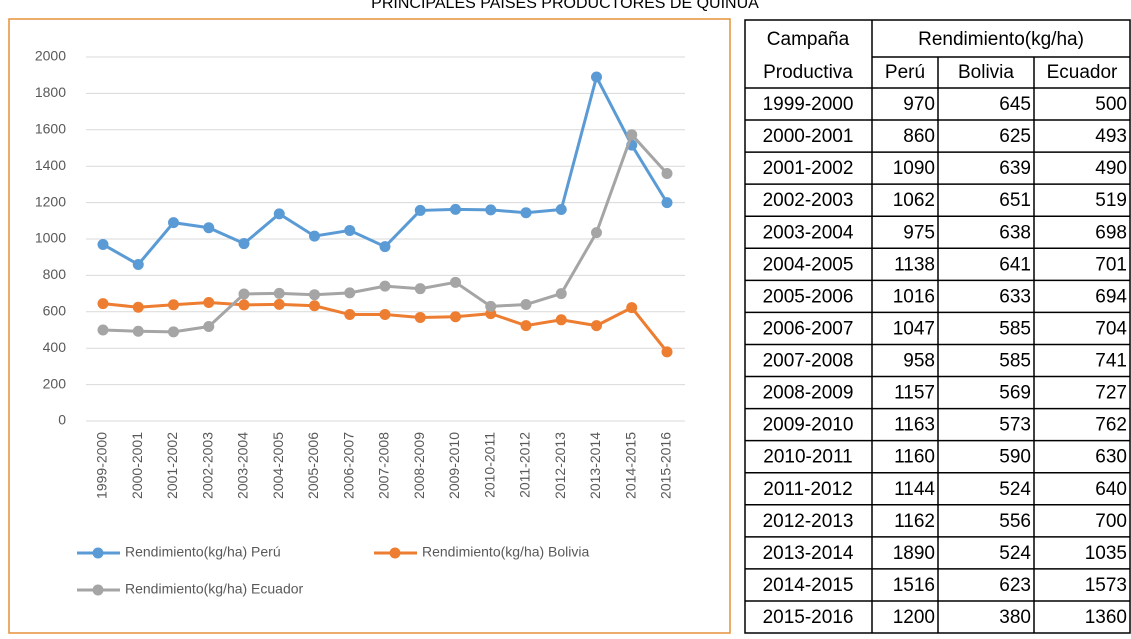  Describe the element at coordinates (1111, 264) in the screenshot. I see `table-cell: 701` at that location.